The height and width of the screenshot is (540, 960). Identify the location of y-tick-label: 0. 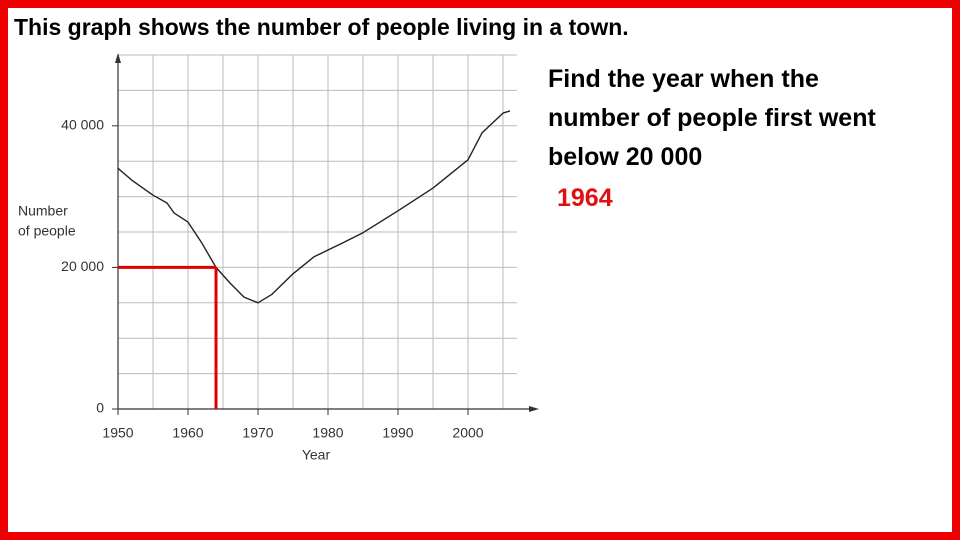
(100, 408).